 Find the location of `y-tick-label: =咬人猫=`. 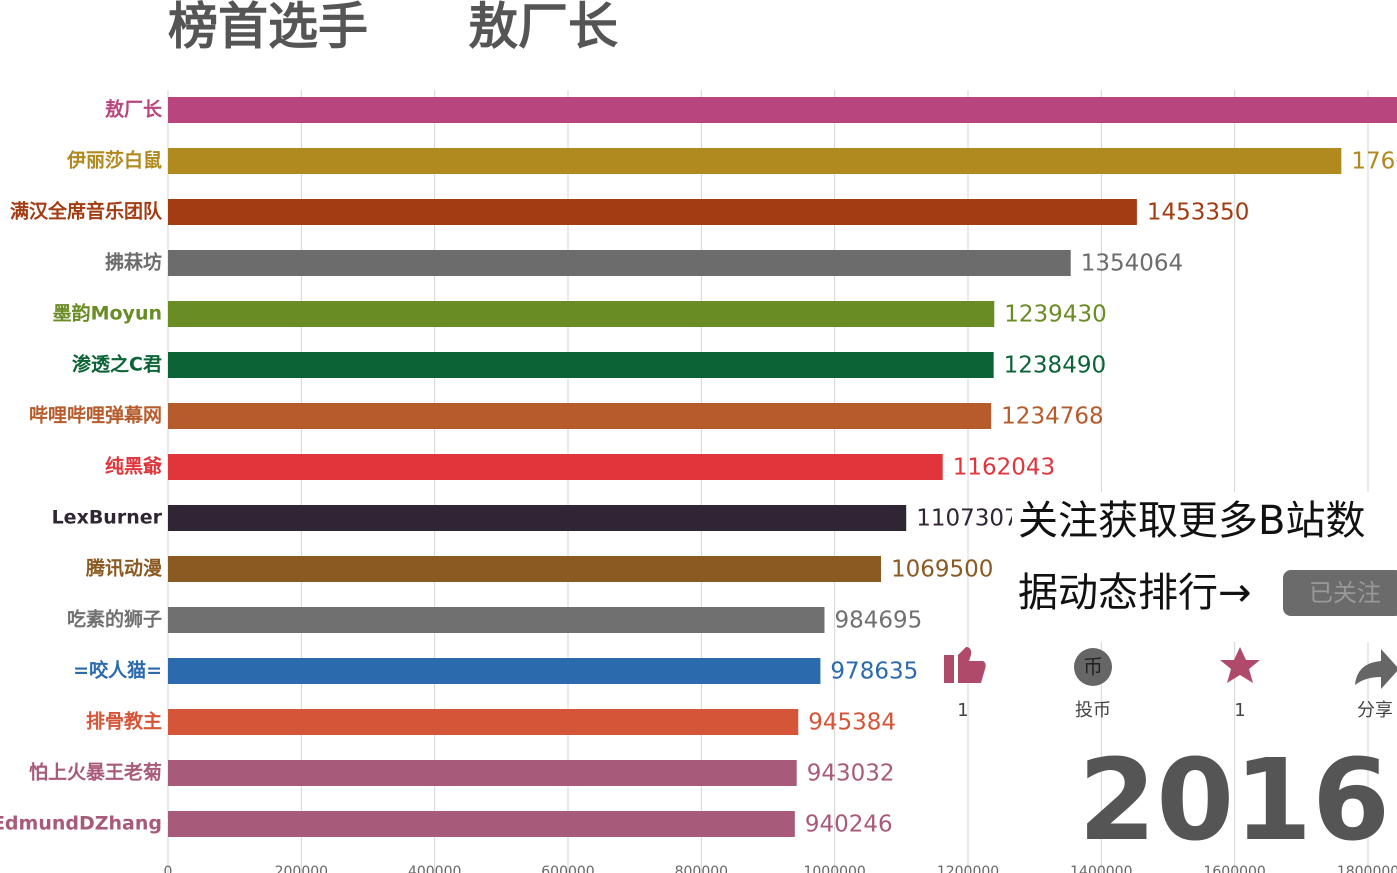

y-tick-label: =咬人猫= is located at coordinates (117, 670).